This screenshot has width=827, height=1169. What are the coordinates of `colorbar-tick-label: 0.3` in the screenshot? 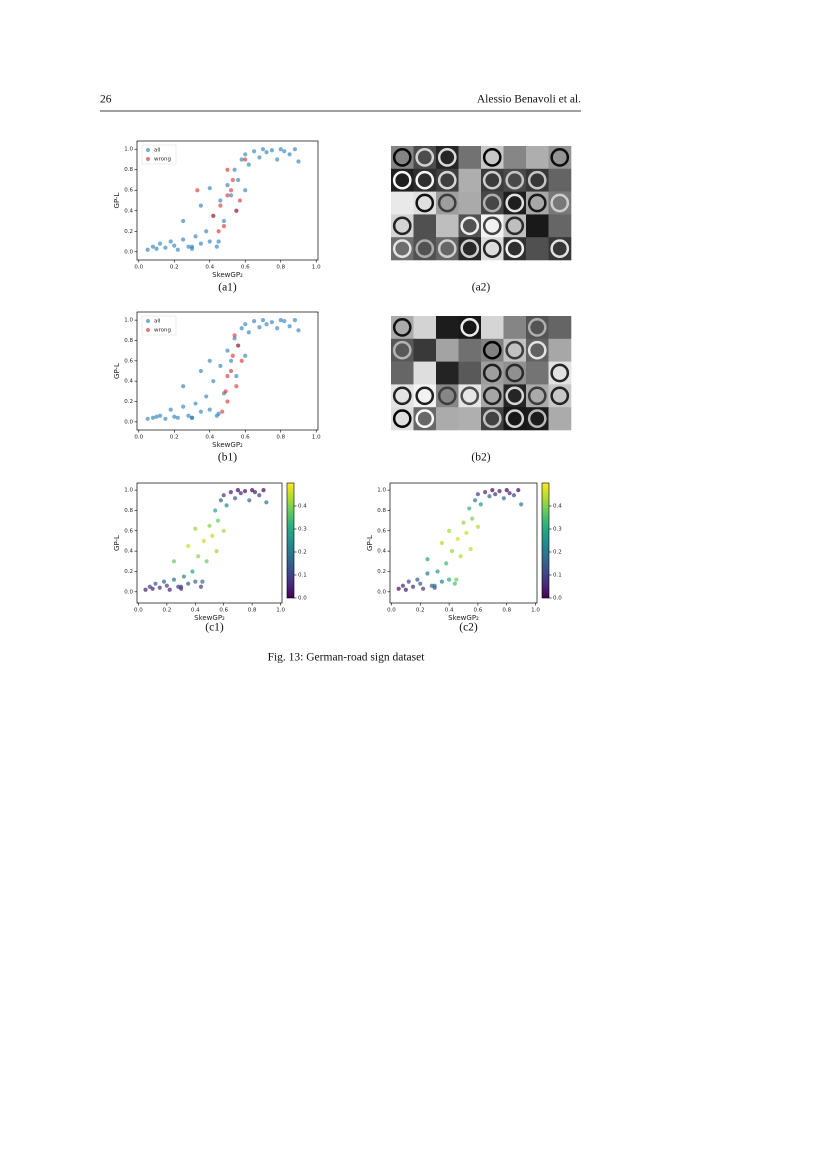 It's located at (557, 530).